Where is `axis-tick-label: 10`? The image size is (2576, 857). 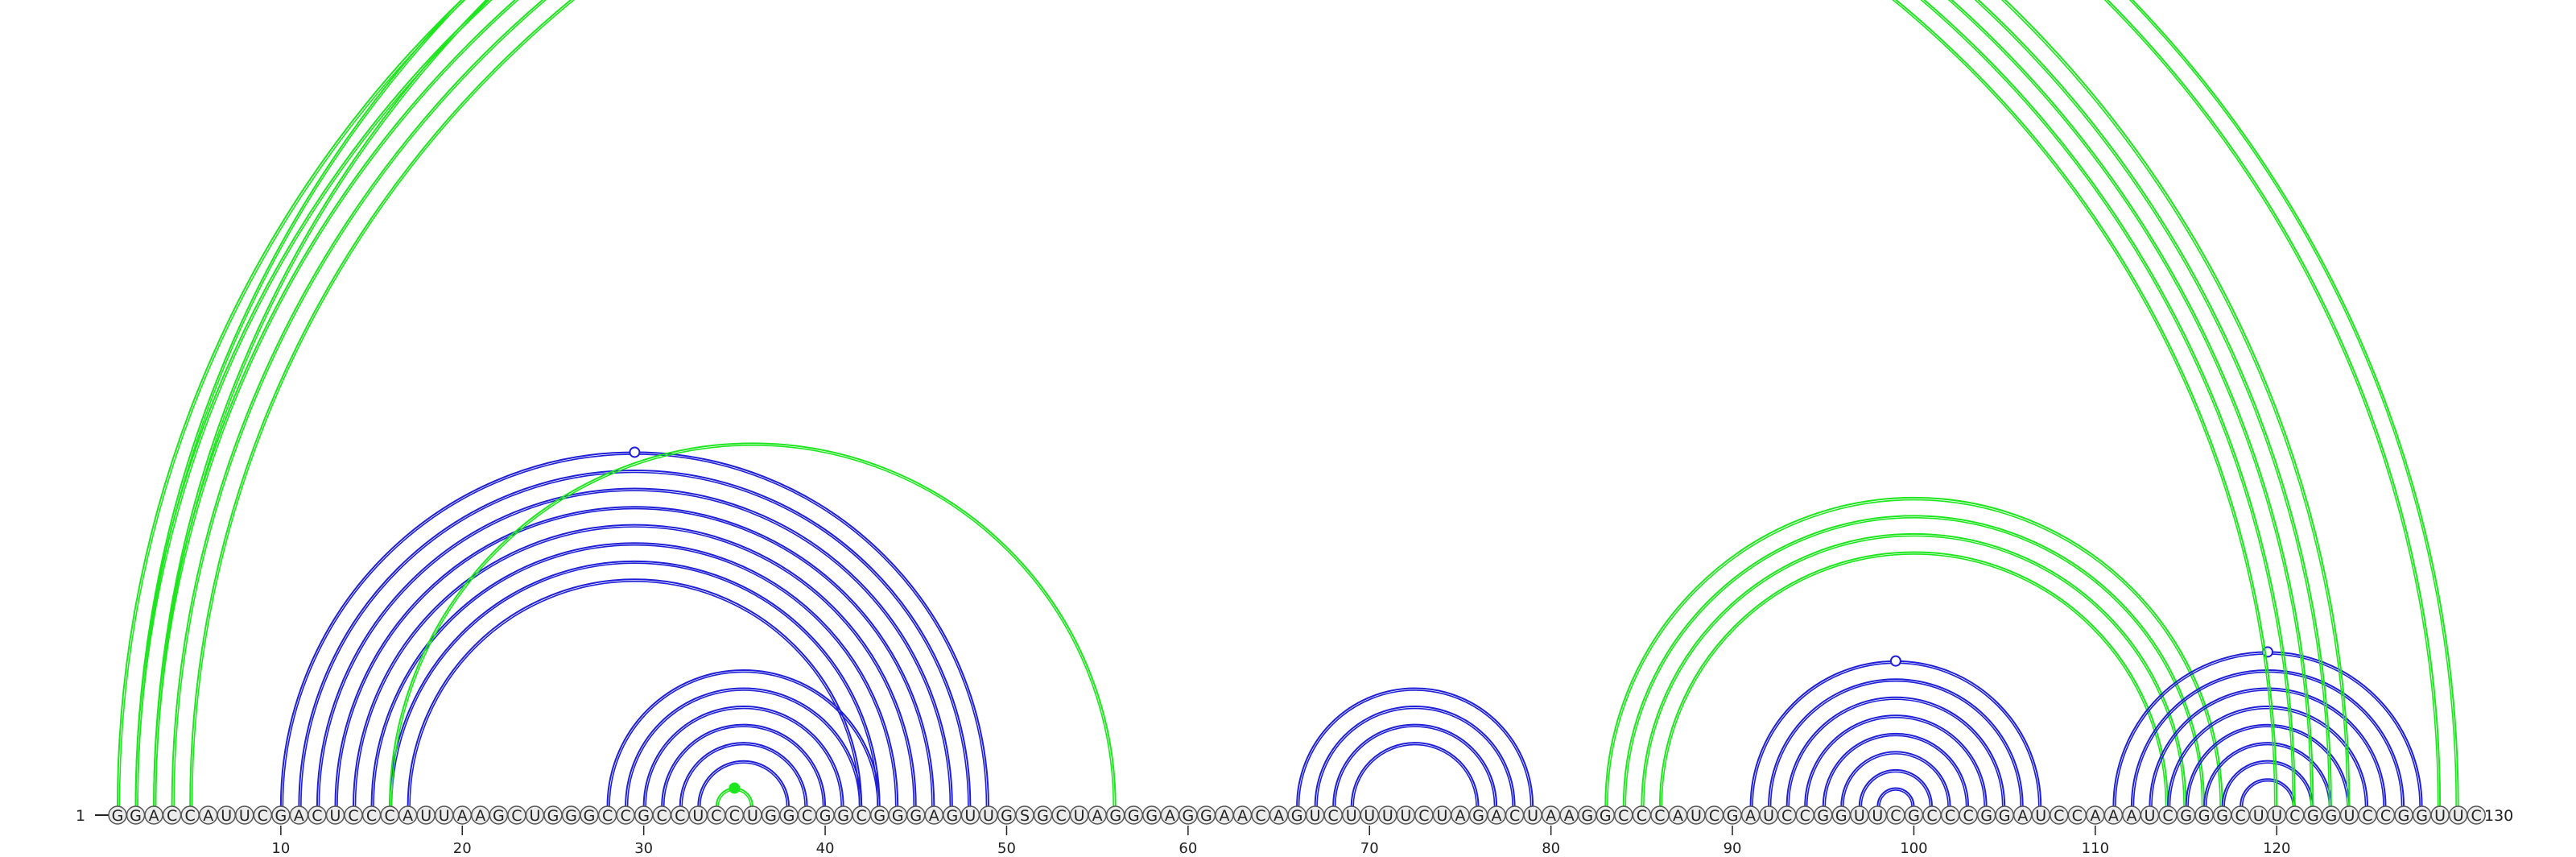 axis-tick-label: 10 is located at coordinates (280, 849).